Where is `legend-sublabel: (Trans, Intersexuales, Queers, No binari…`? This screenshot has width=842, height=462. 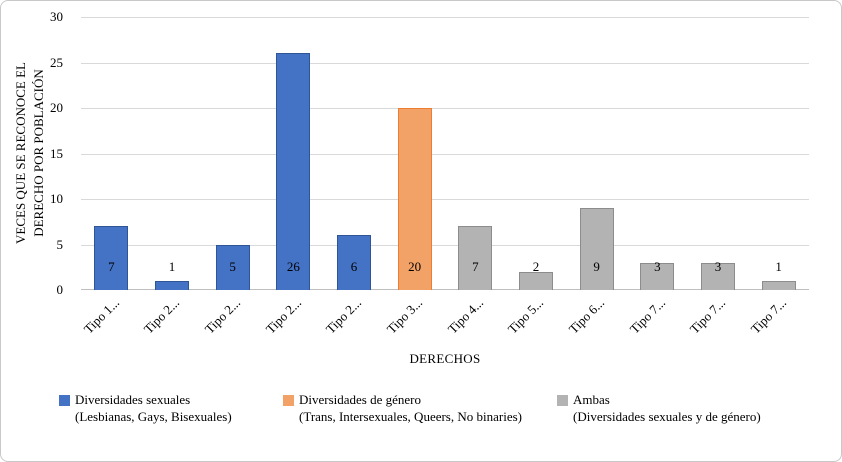 legend-sublabel: (Trans, Intersexuales, Queers, No binari… is located at coordinates (410, 416).